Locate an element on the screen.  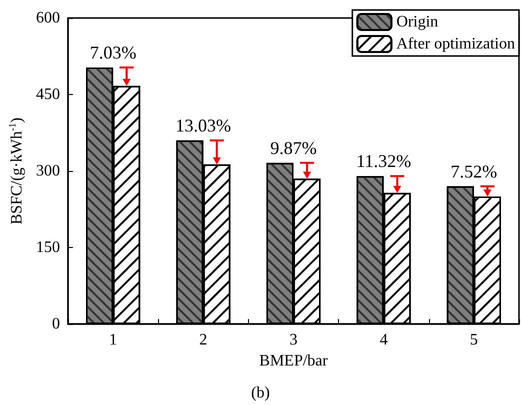
y-tick-label: 0 is located at coordinates (56, 324).